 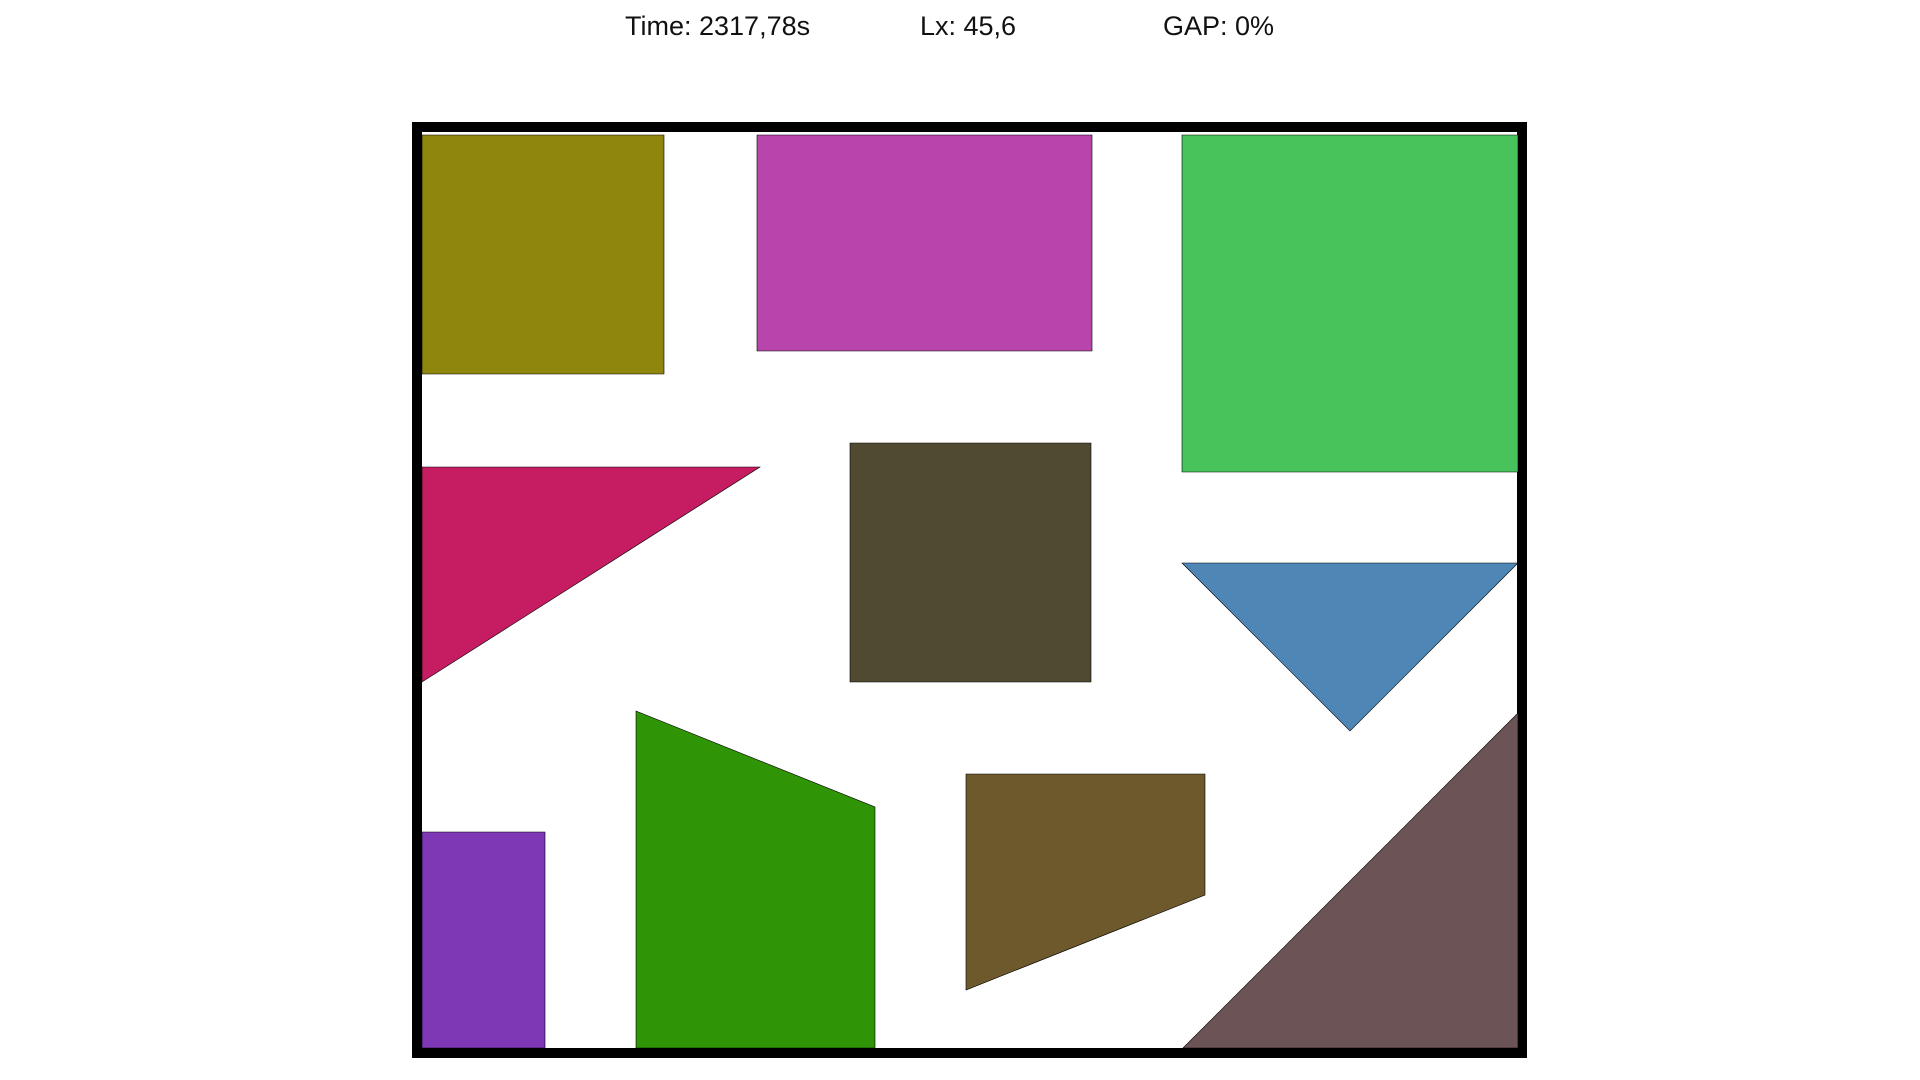 What do you see at coordinates (970, 562) in the screenshot?
I see `dark-olive-square-piece` at bounding box center [970, 562].